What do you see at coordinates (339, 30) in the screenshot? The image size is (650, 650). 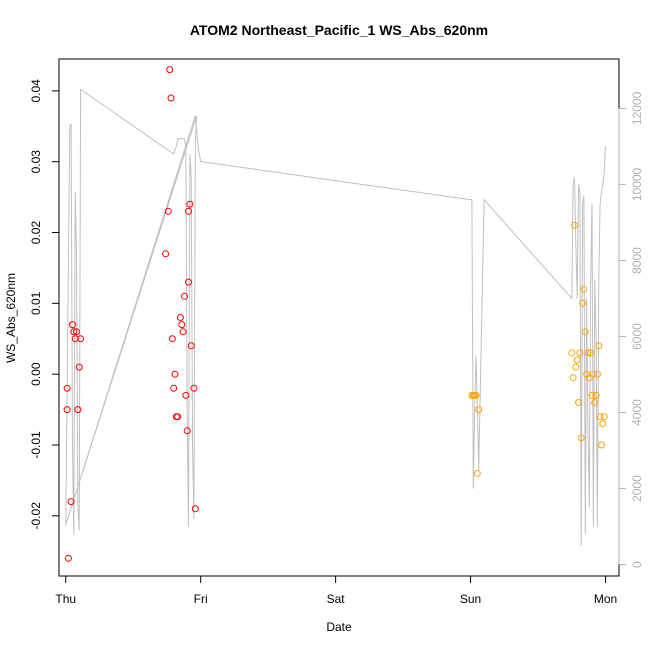 I see `chart-title: ATOM2 Northeast_Pacific_1 WS_Abs_620nm` at bounding box center [339, 30].